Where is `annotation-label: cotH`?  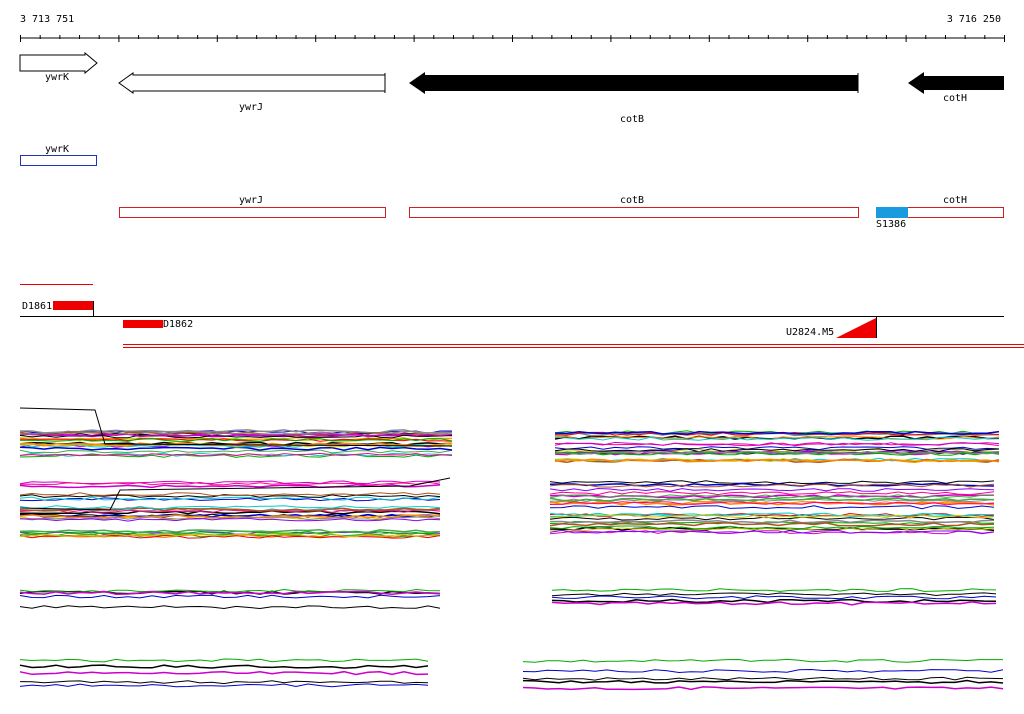
annotation-label: cotH is located at coordinates (955, 200).